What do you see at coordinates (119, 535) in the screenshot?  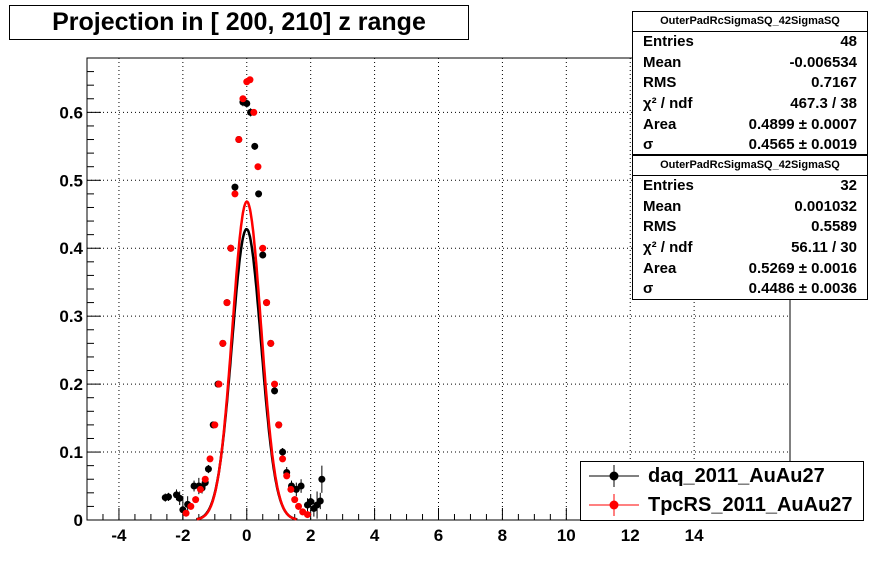 I see `x-tick-label: -4` at bounding box center [119, 535].